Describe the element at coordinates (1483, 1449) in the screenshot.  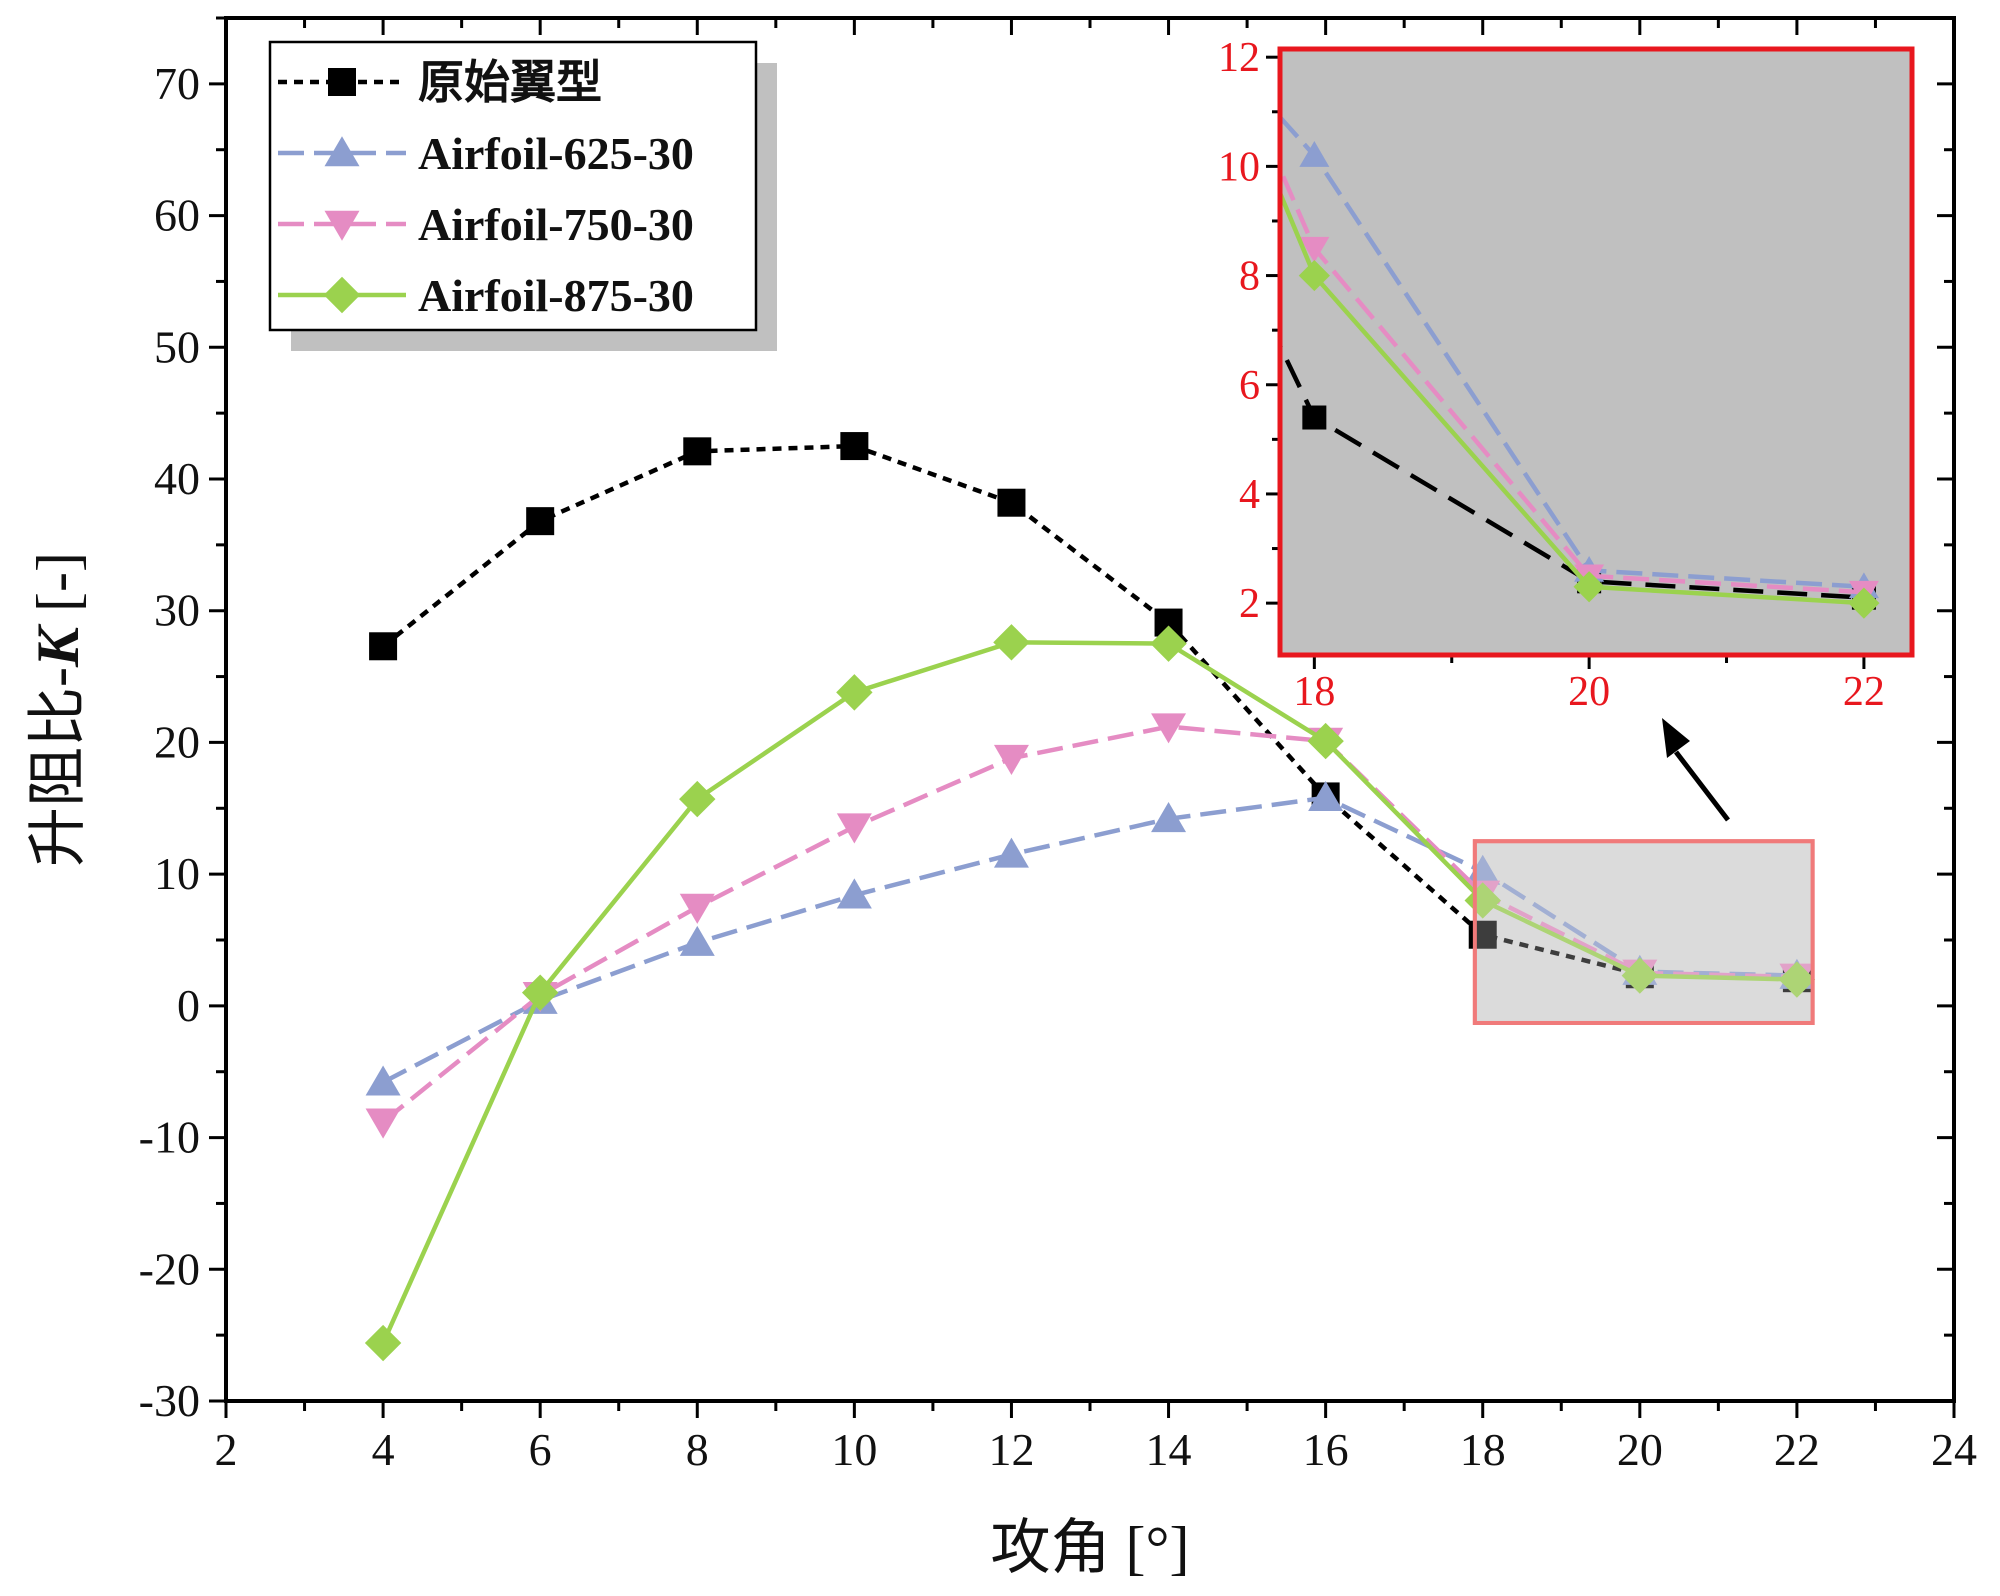
I see `x-tick-label: 18` at that location.